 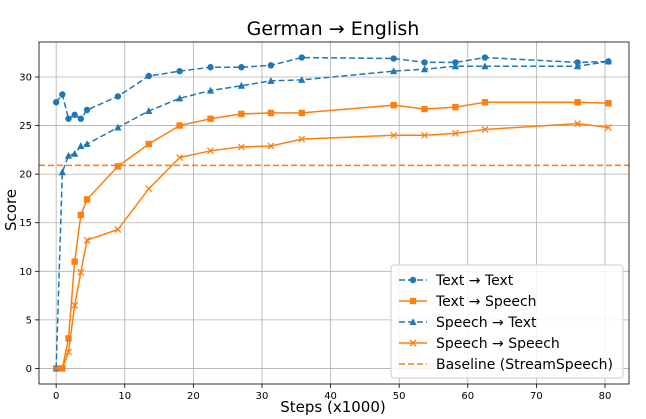 I want to click on x-tick-label: 20, so click(x=193, y=396).